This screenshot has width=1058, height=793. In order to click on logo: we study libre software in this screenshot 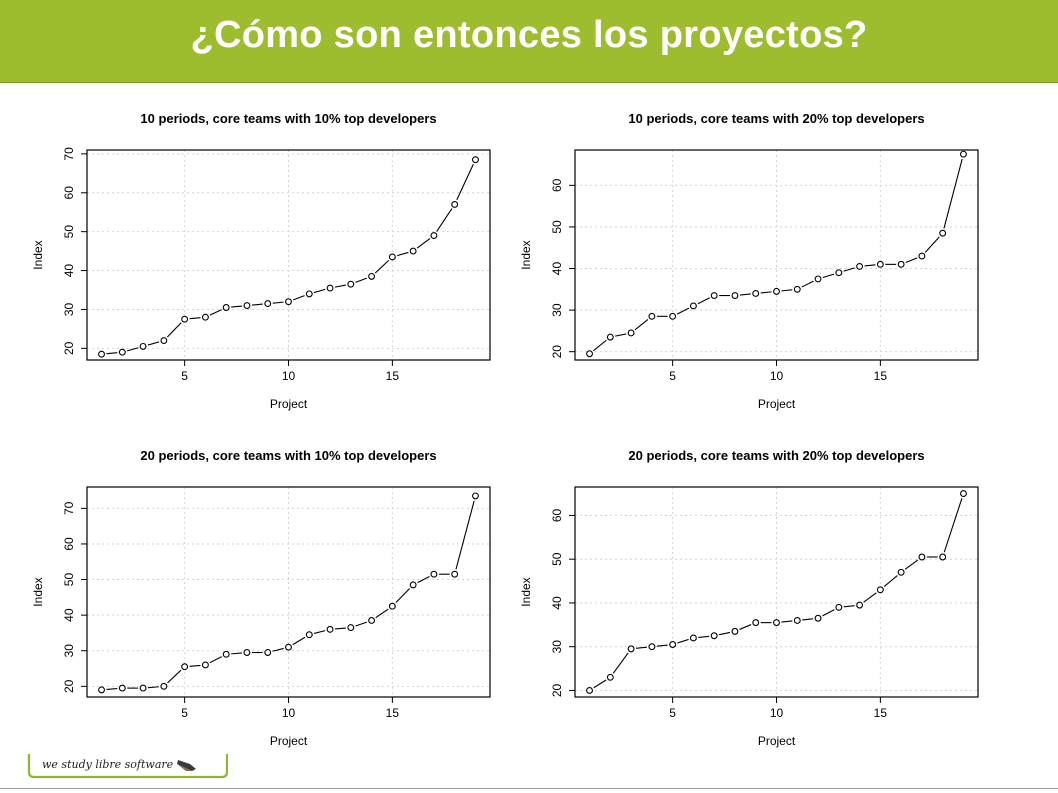, I will do `click(127, 766)`.